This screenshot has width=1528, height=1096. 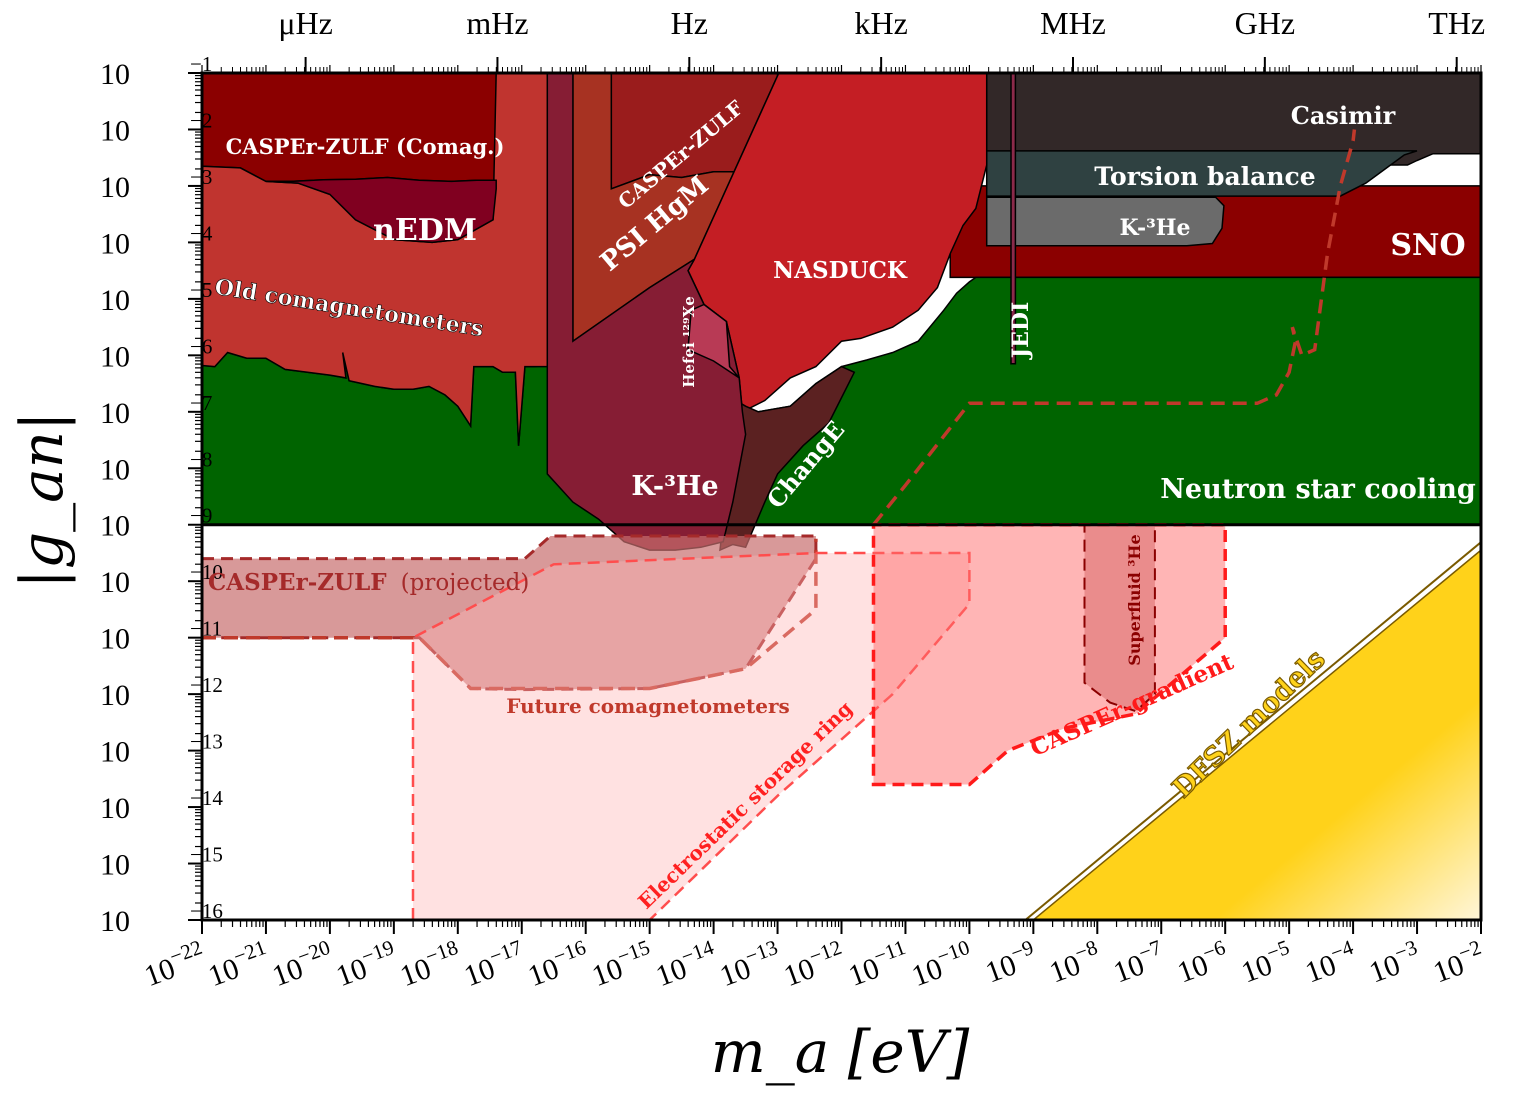 What do you see at coordinates (1013, 219) in the screenshot?
I see `region-jedi` at bounding box center [1013, 219].